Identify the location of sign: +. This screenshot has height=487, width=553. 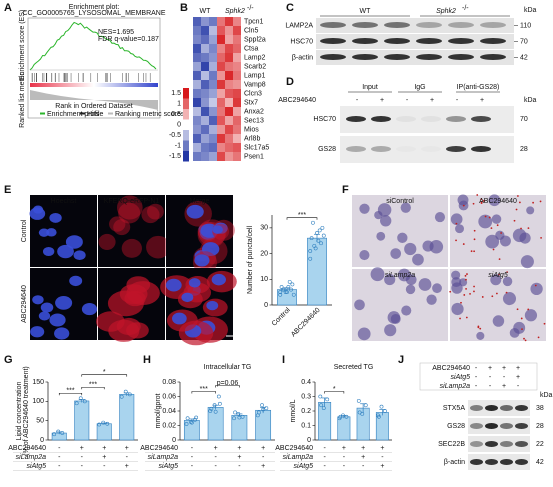
(382, 100).